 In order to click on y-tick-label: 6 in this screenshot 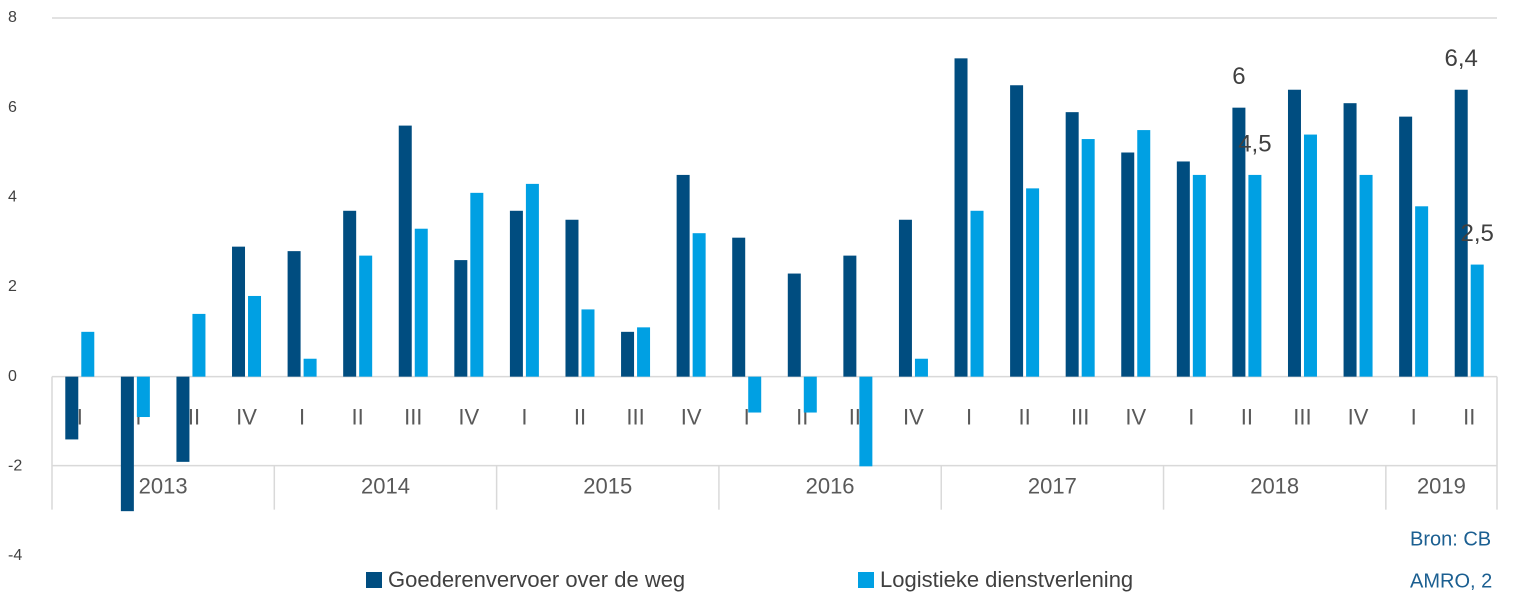, I will do `click(12, 107)`.